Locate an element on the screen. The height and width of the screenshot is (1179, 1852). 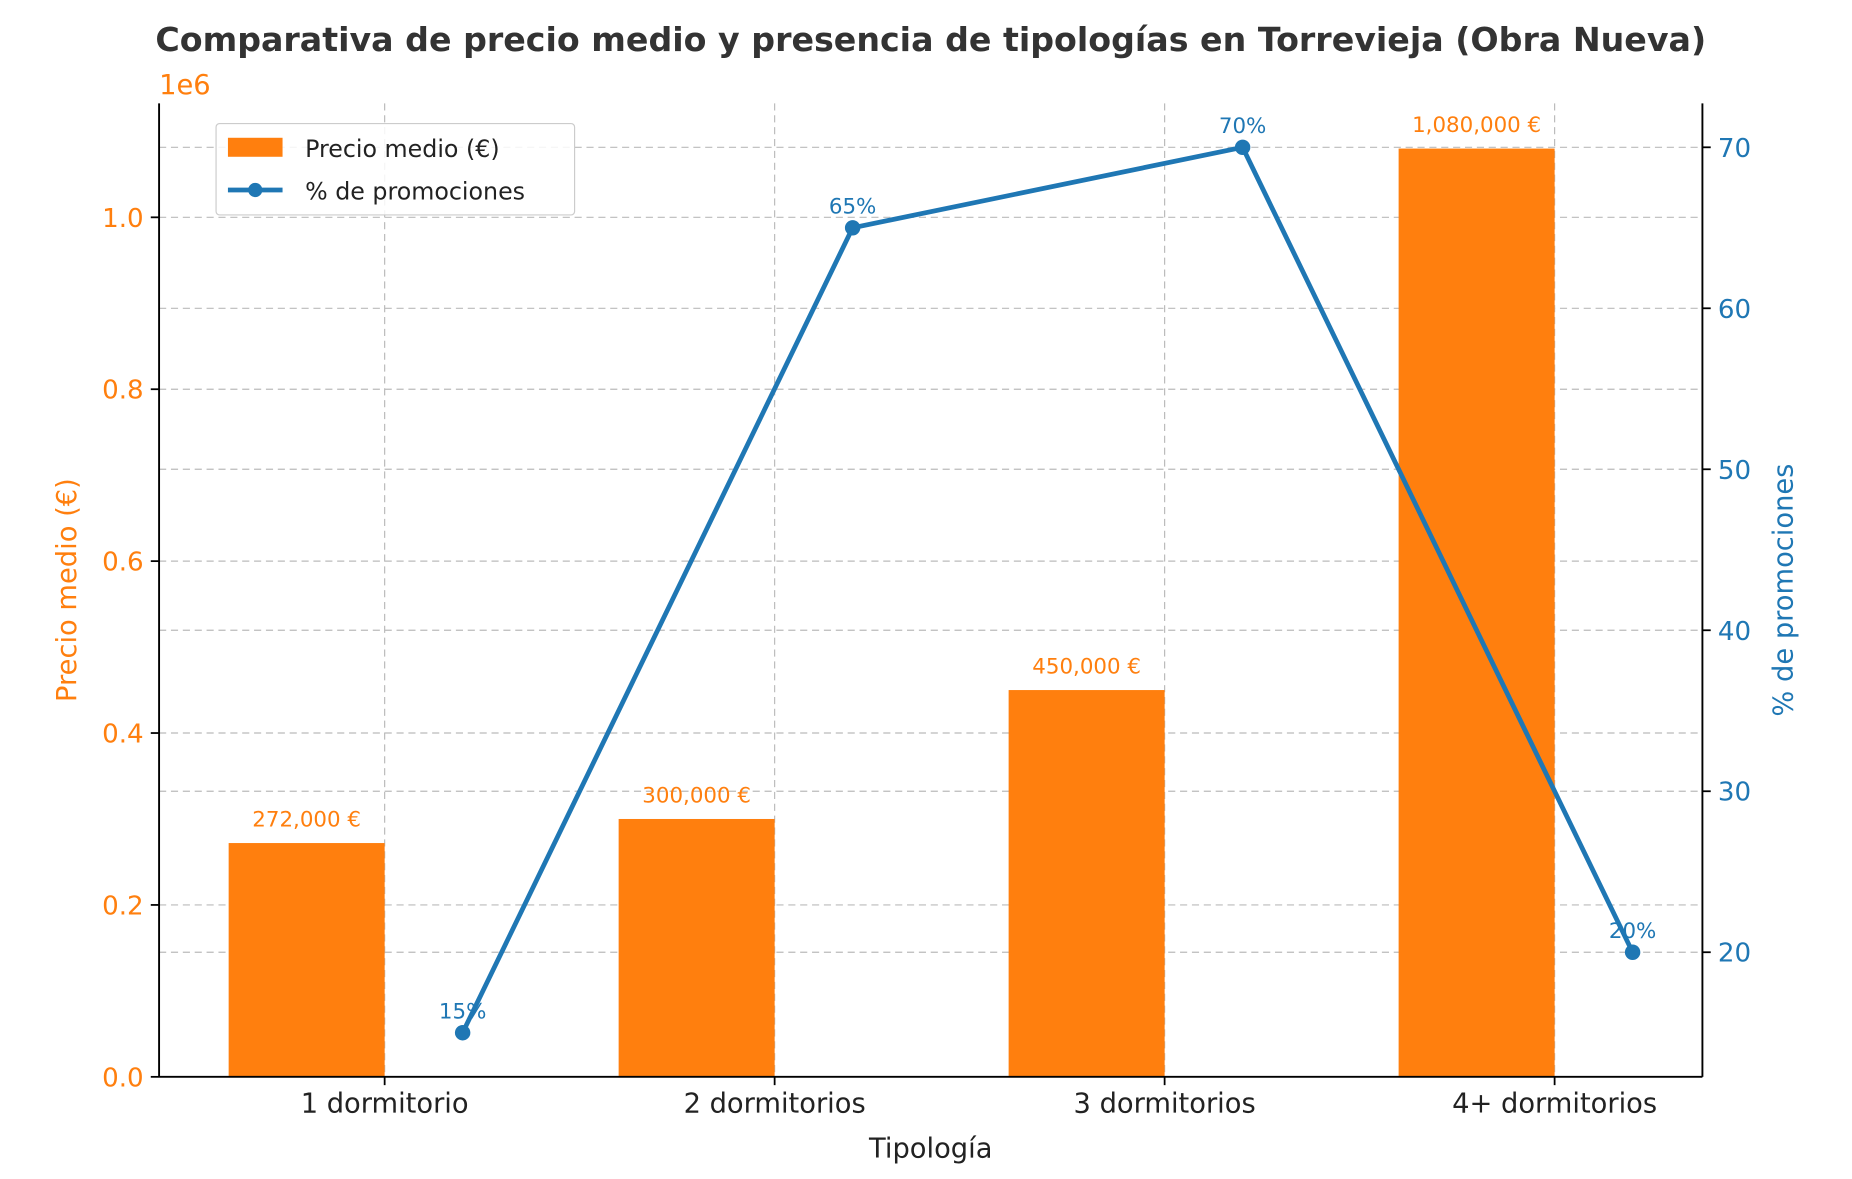
line-data-label: 20% is located at coordinates (1632, 931).